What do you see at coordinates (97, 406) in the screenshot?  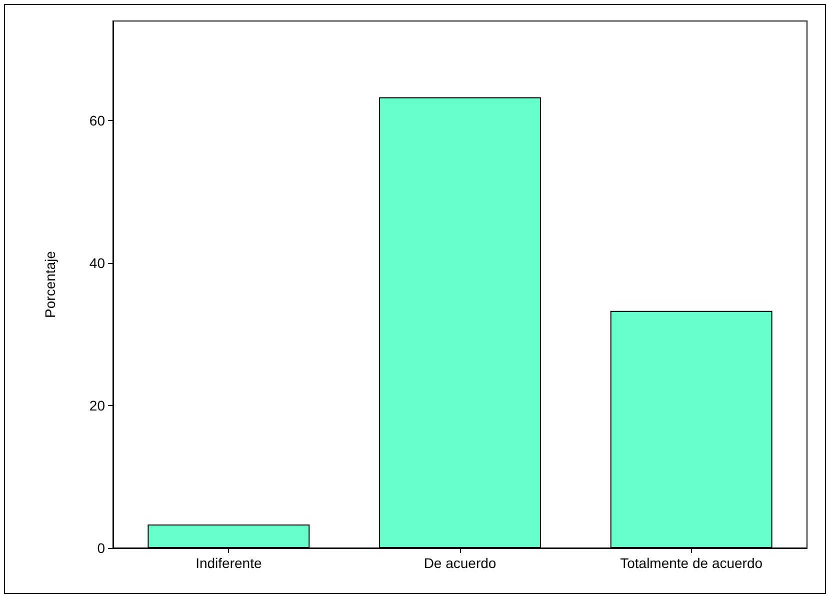 I see `y-tick-label: 20` at bounding box center [97, 406].